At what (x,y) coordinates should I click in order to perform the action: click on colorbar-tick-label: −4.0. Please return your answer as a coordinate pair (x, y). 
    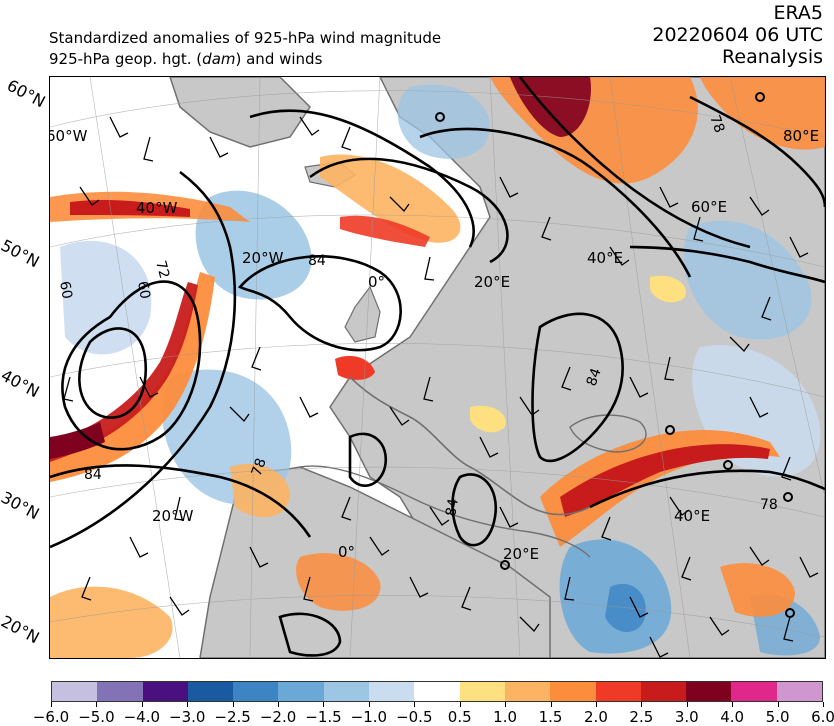
    Looking at the image, I should click on (142, 717).